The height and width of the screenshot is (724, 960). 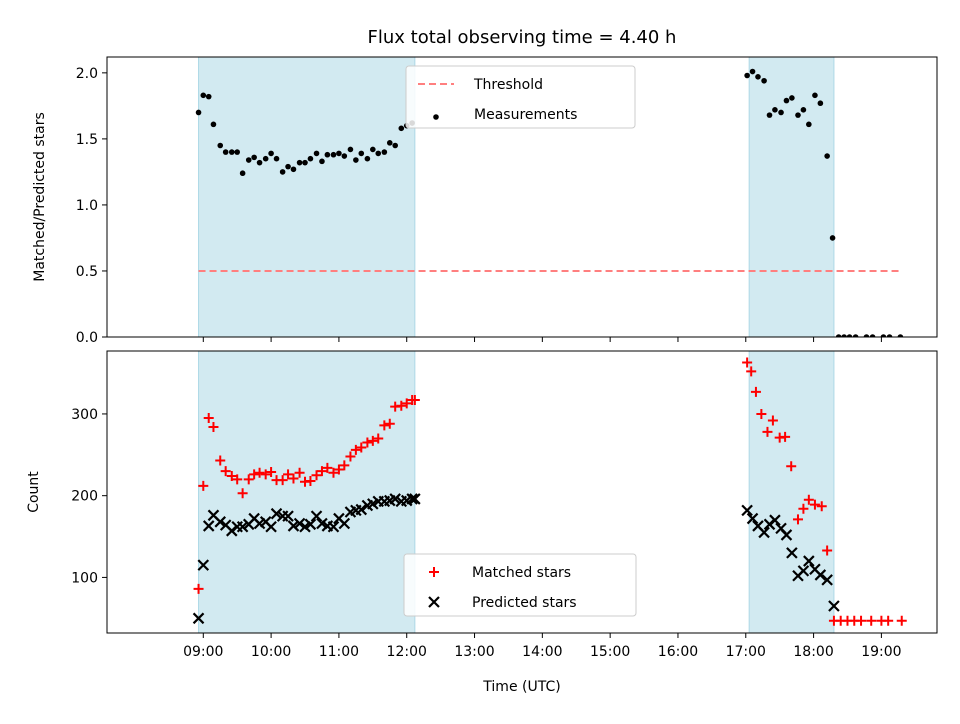 I want to click on x-tick-label: 09:00, so click(x=203, y=652).